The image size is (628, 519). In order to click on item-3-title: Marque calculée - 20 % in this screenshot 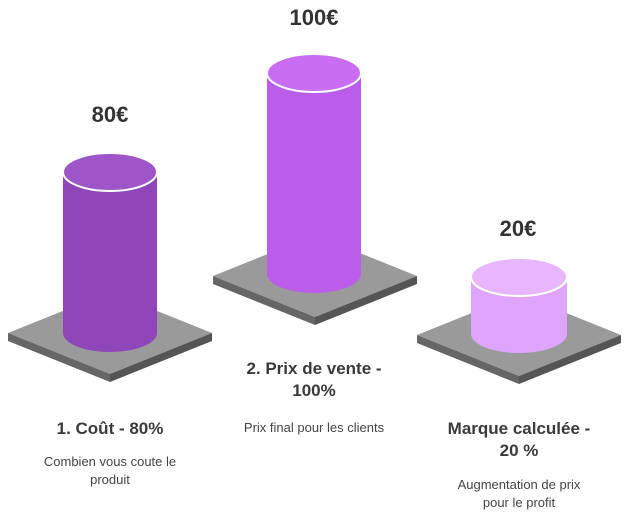, I will do `click(519, 440)`.